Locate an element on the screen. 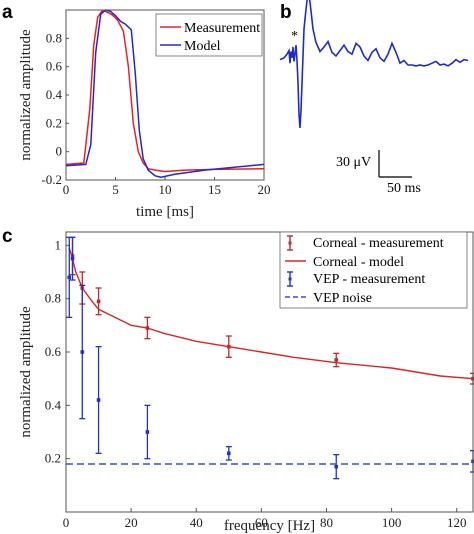 The image size is (474, 534). panel-c-x-tick-label: 80 is located at coordinates (326, 522).